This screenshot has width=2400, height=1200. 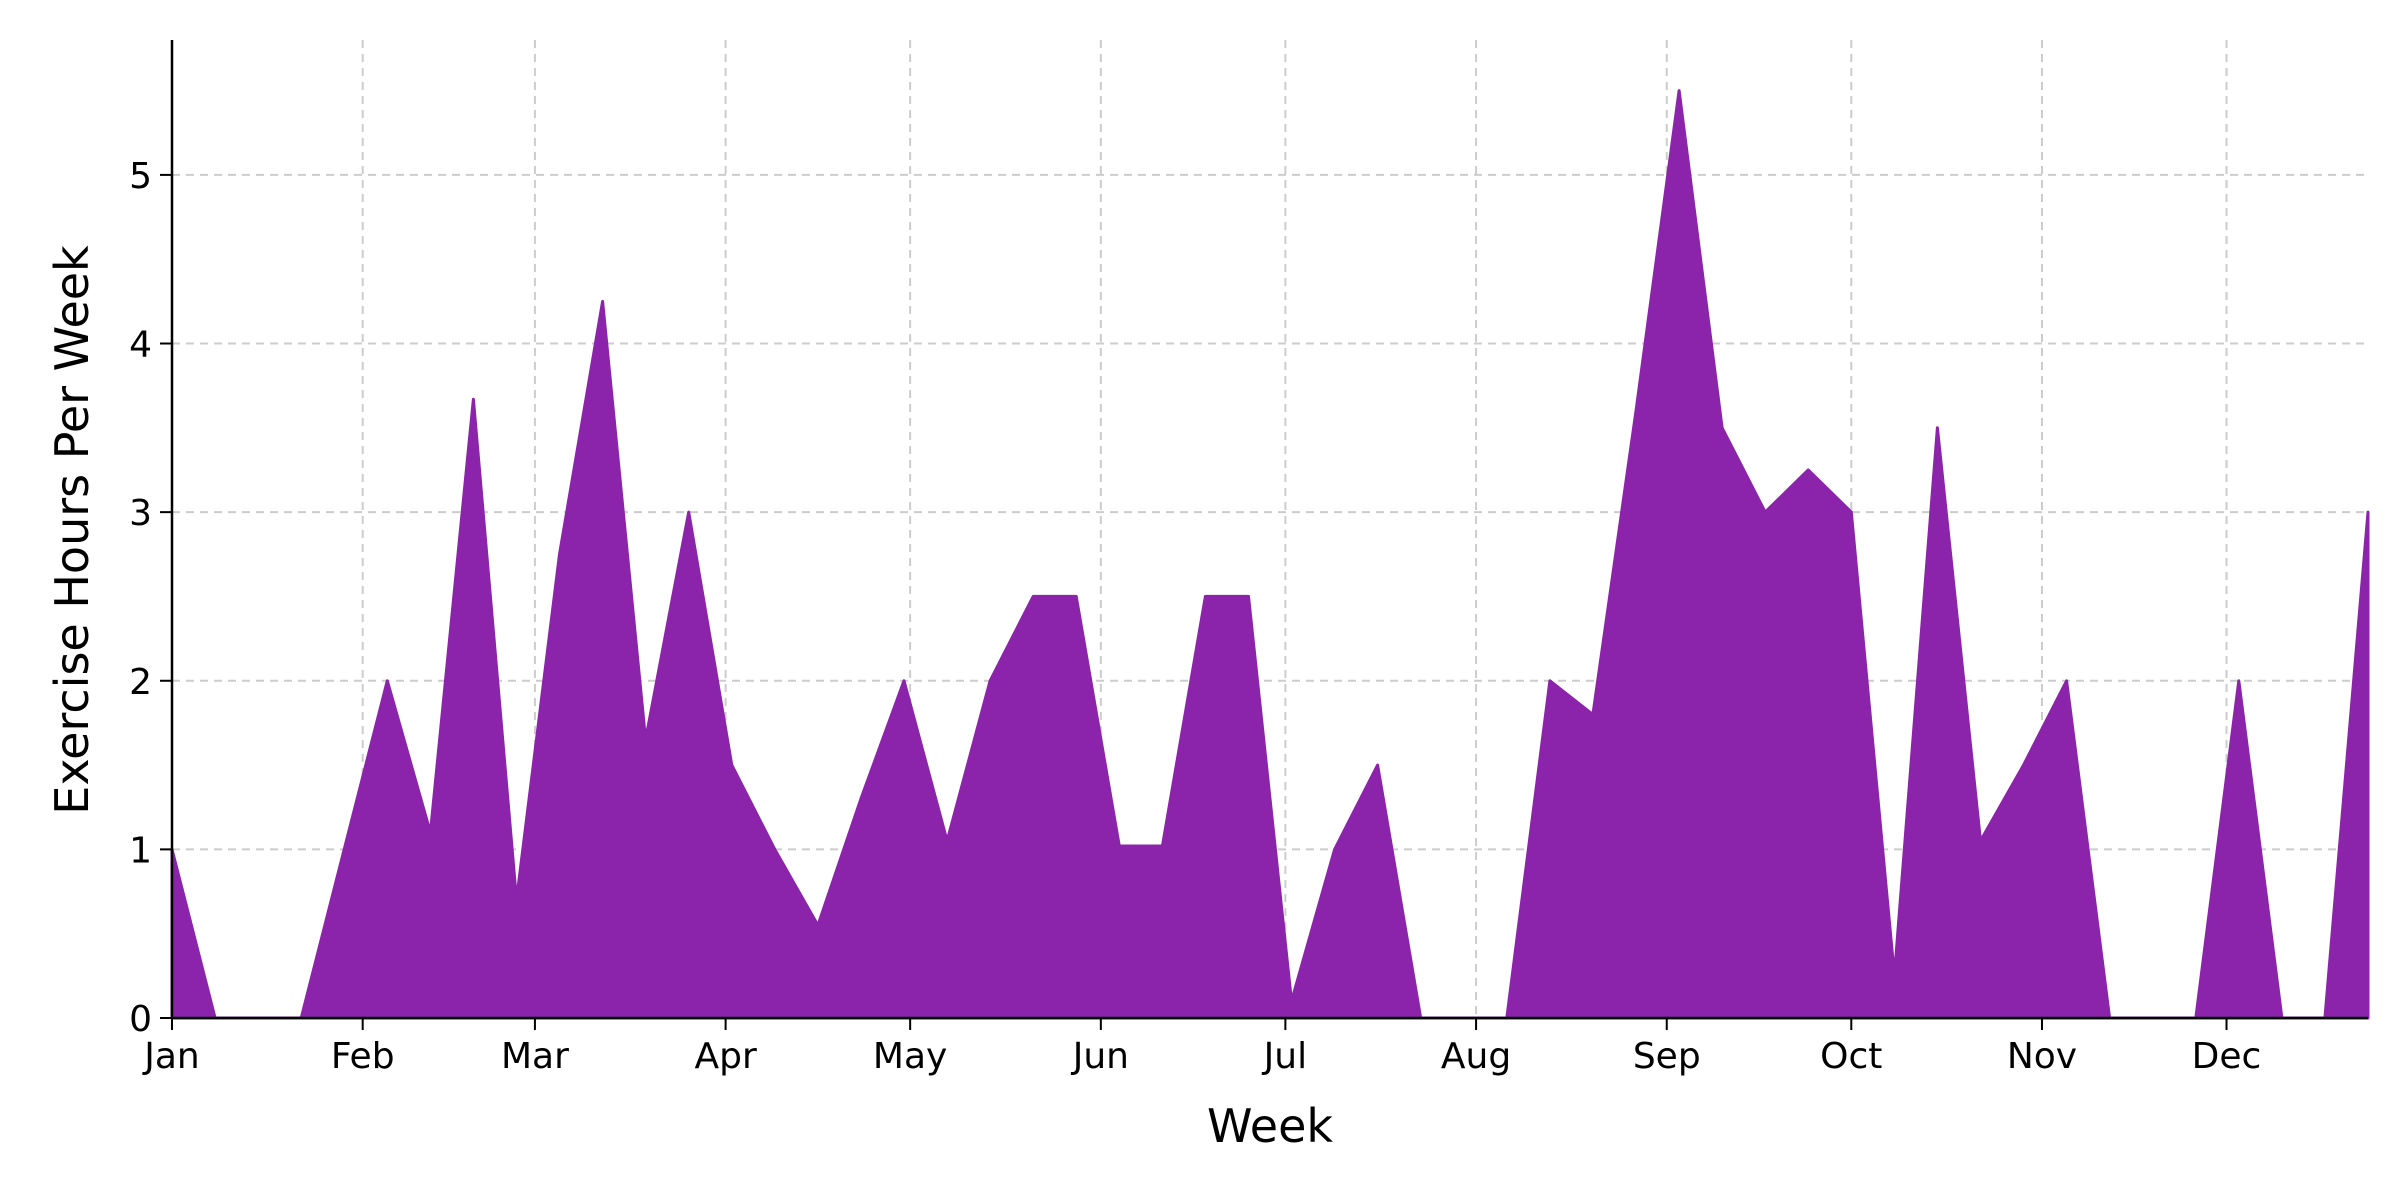 What do you see at coordinates (1270, 1126) in the screenshot?
I see `x-axis-label: Week` at bounding box center [1270, 1126].